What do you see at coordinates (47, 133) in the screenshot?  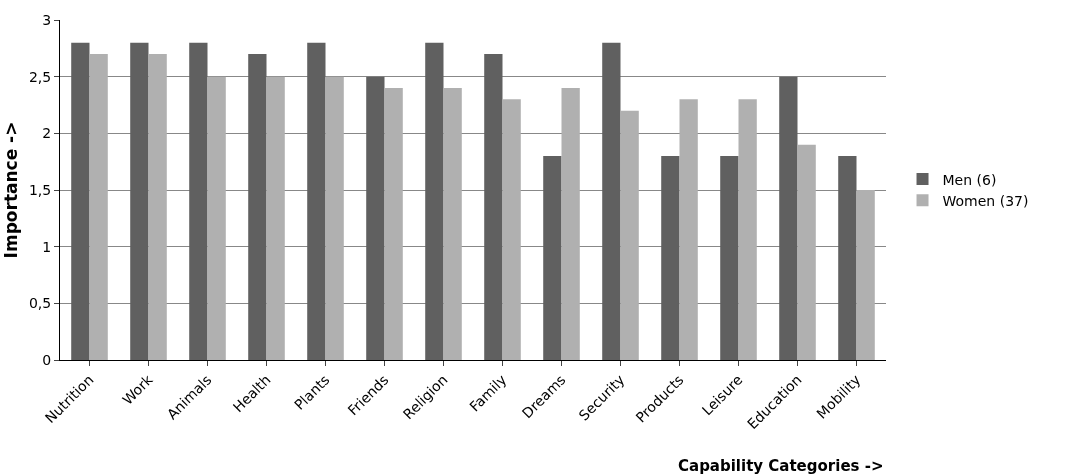 I see `y-tick-label: 2` at bounding box center [47, 133].